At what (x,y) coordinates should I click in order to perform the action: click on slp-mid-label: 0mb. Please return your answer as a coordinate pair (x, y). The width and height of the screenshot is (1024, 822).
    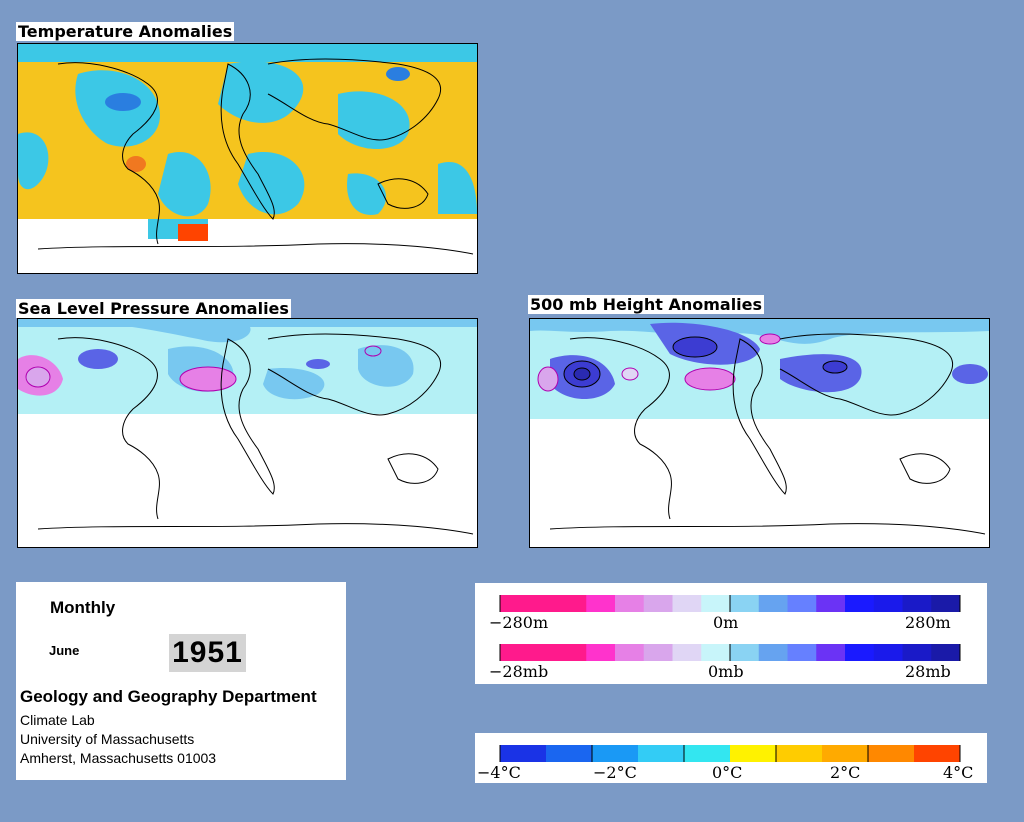
    Looking at the image, I should click on (726, 671).